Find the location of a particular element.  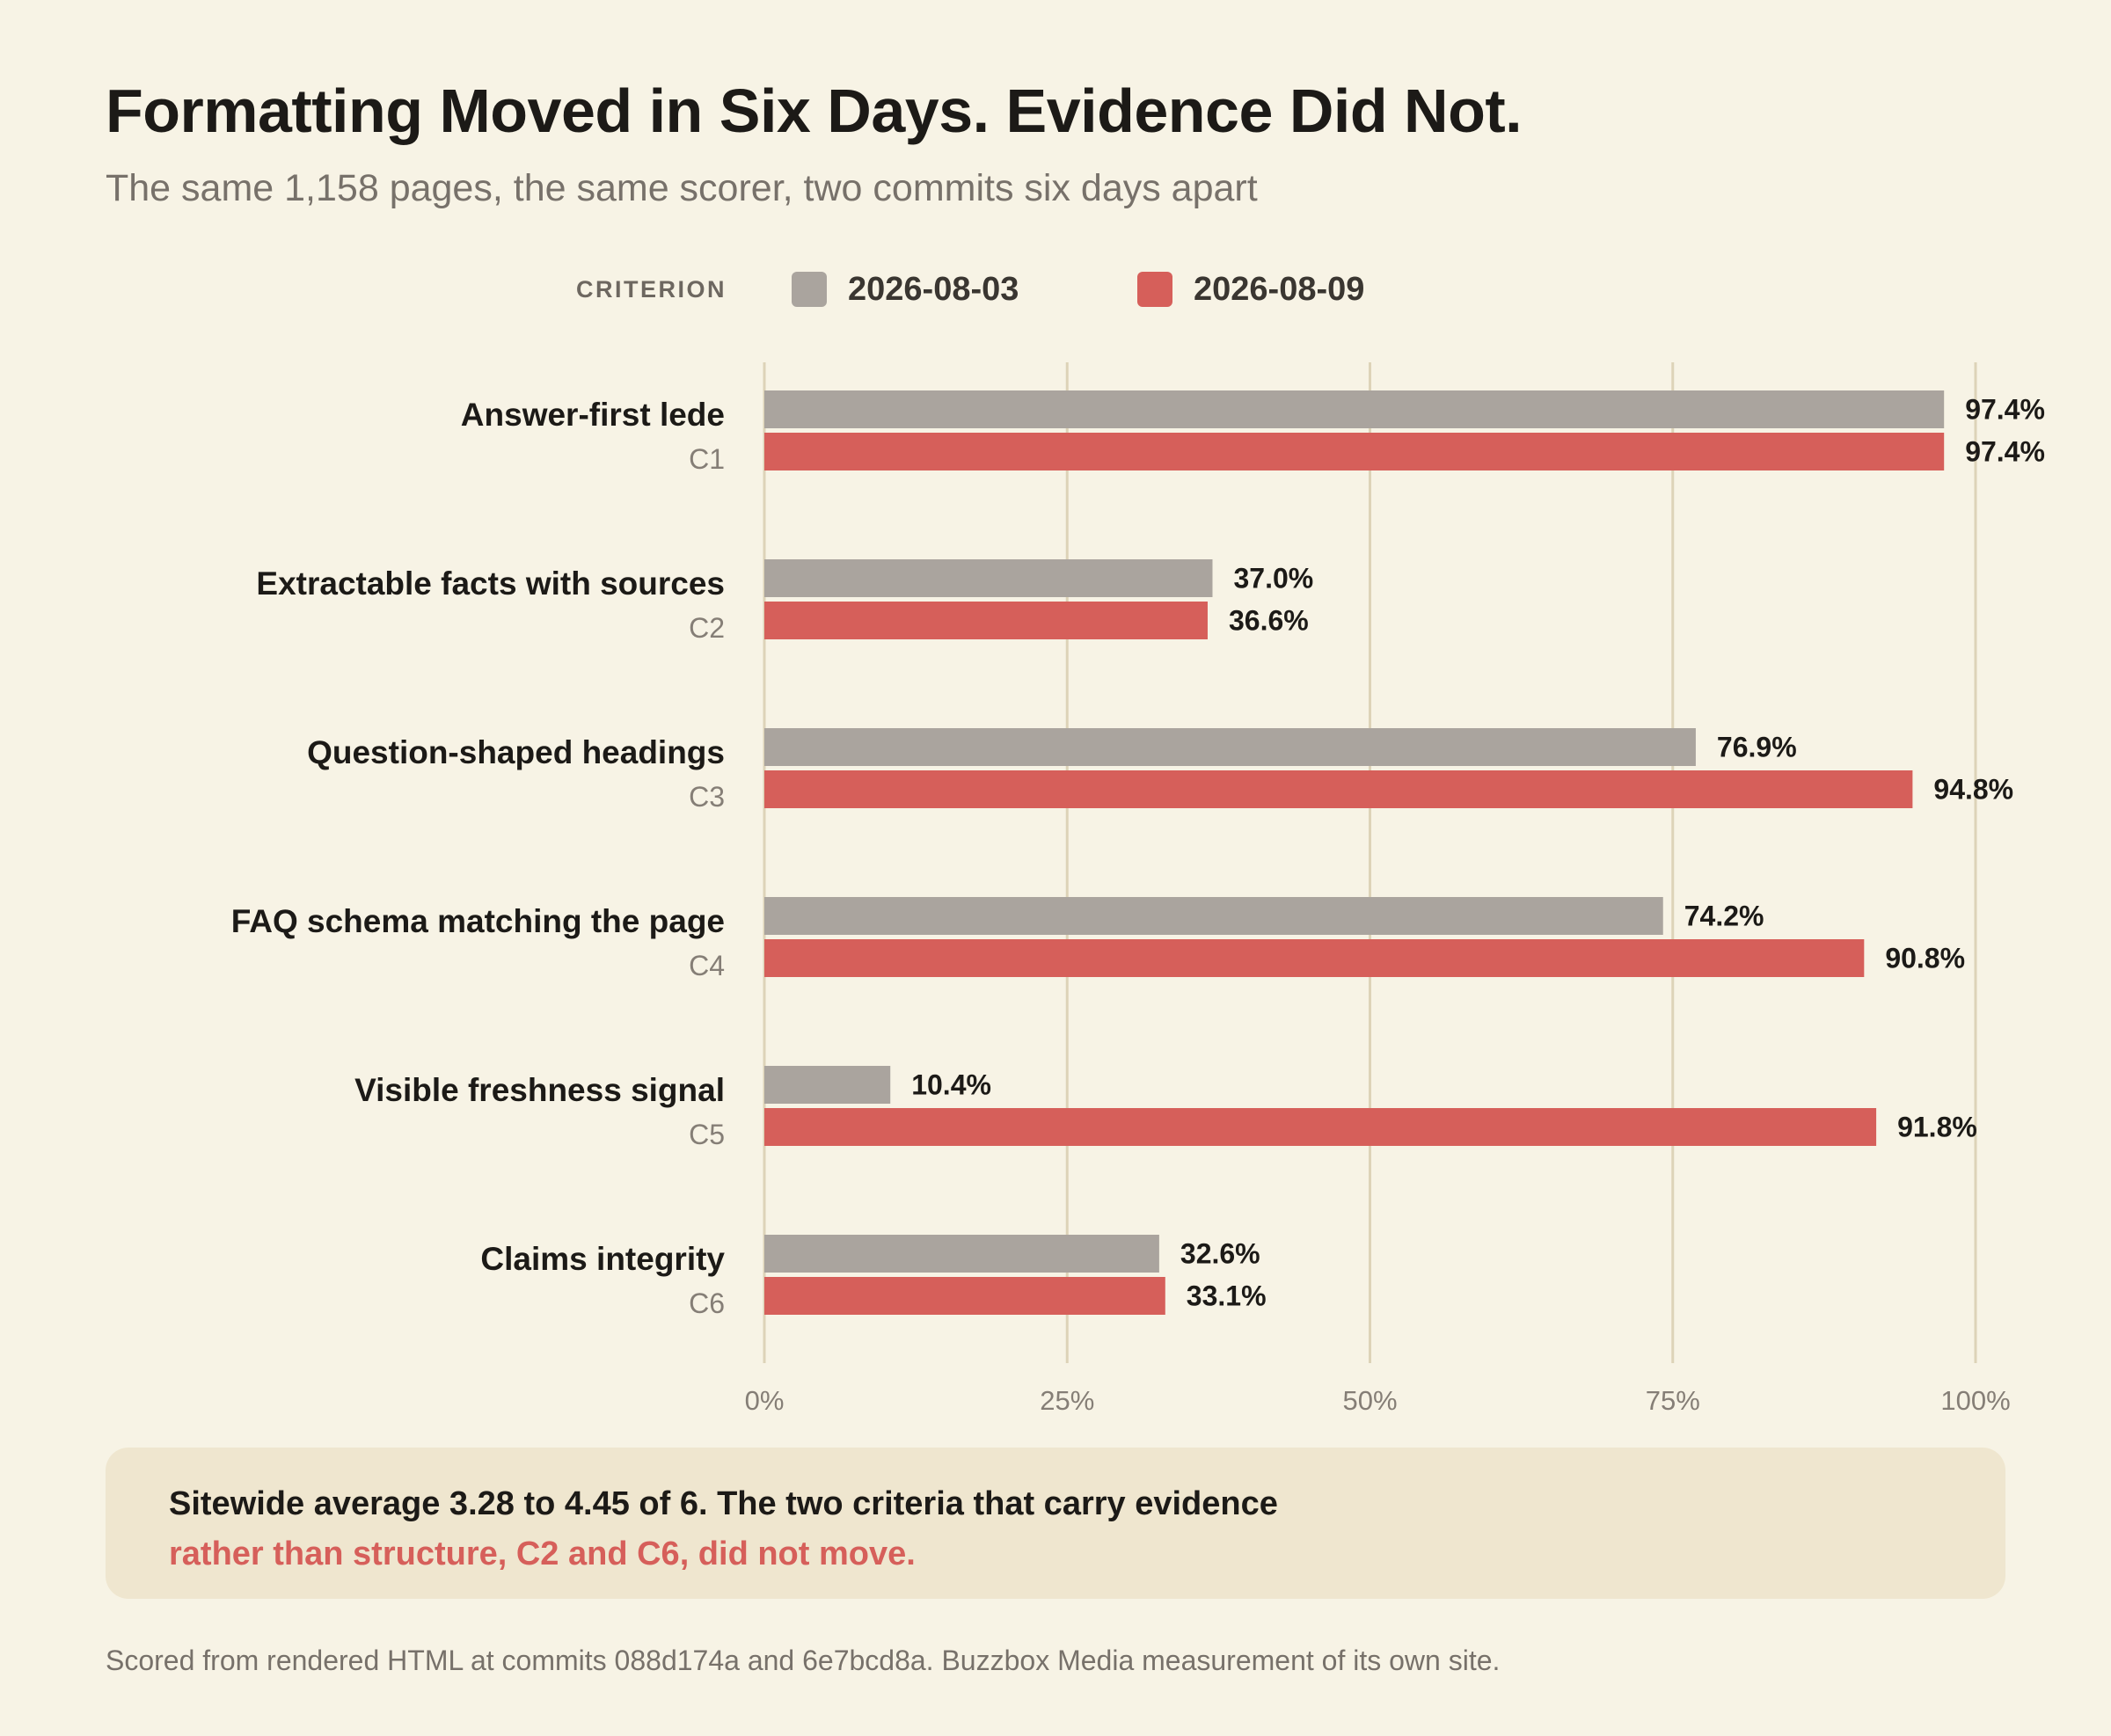

category-label: Extractable facts with sources is located at coordinates (490, 583).